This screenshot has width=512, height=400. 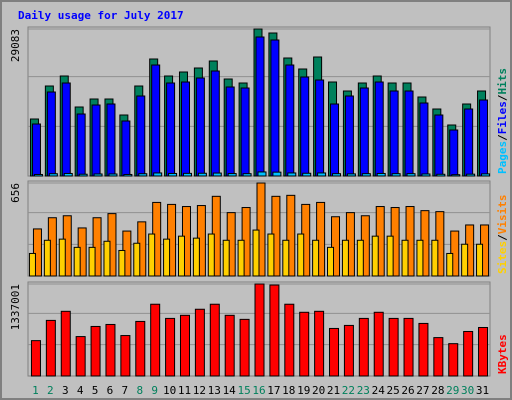 What do you see at coordinates (273, 390) in the screenshot?
I see `x-tick-label: 17` at bounding box center [273, 390].